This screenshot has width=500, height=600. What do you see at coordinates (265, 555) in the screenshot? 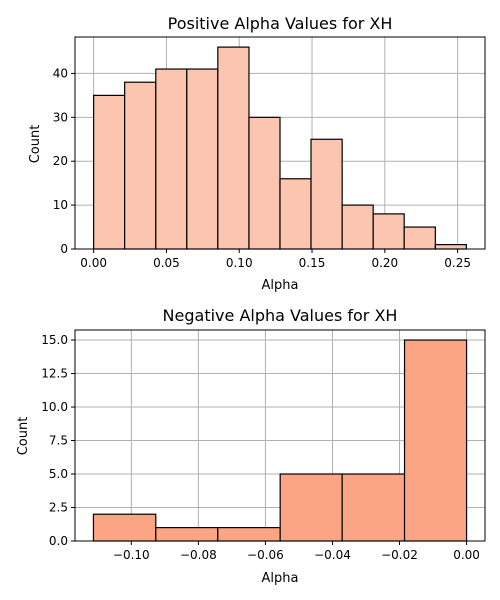
I see `x-tick-label: −0.06` at bounding box center [265, 555].